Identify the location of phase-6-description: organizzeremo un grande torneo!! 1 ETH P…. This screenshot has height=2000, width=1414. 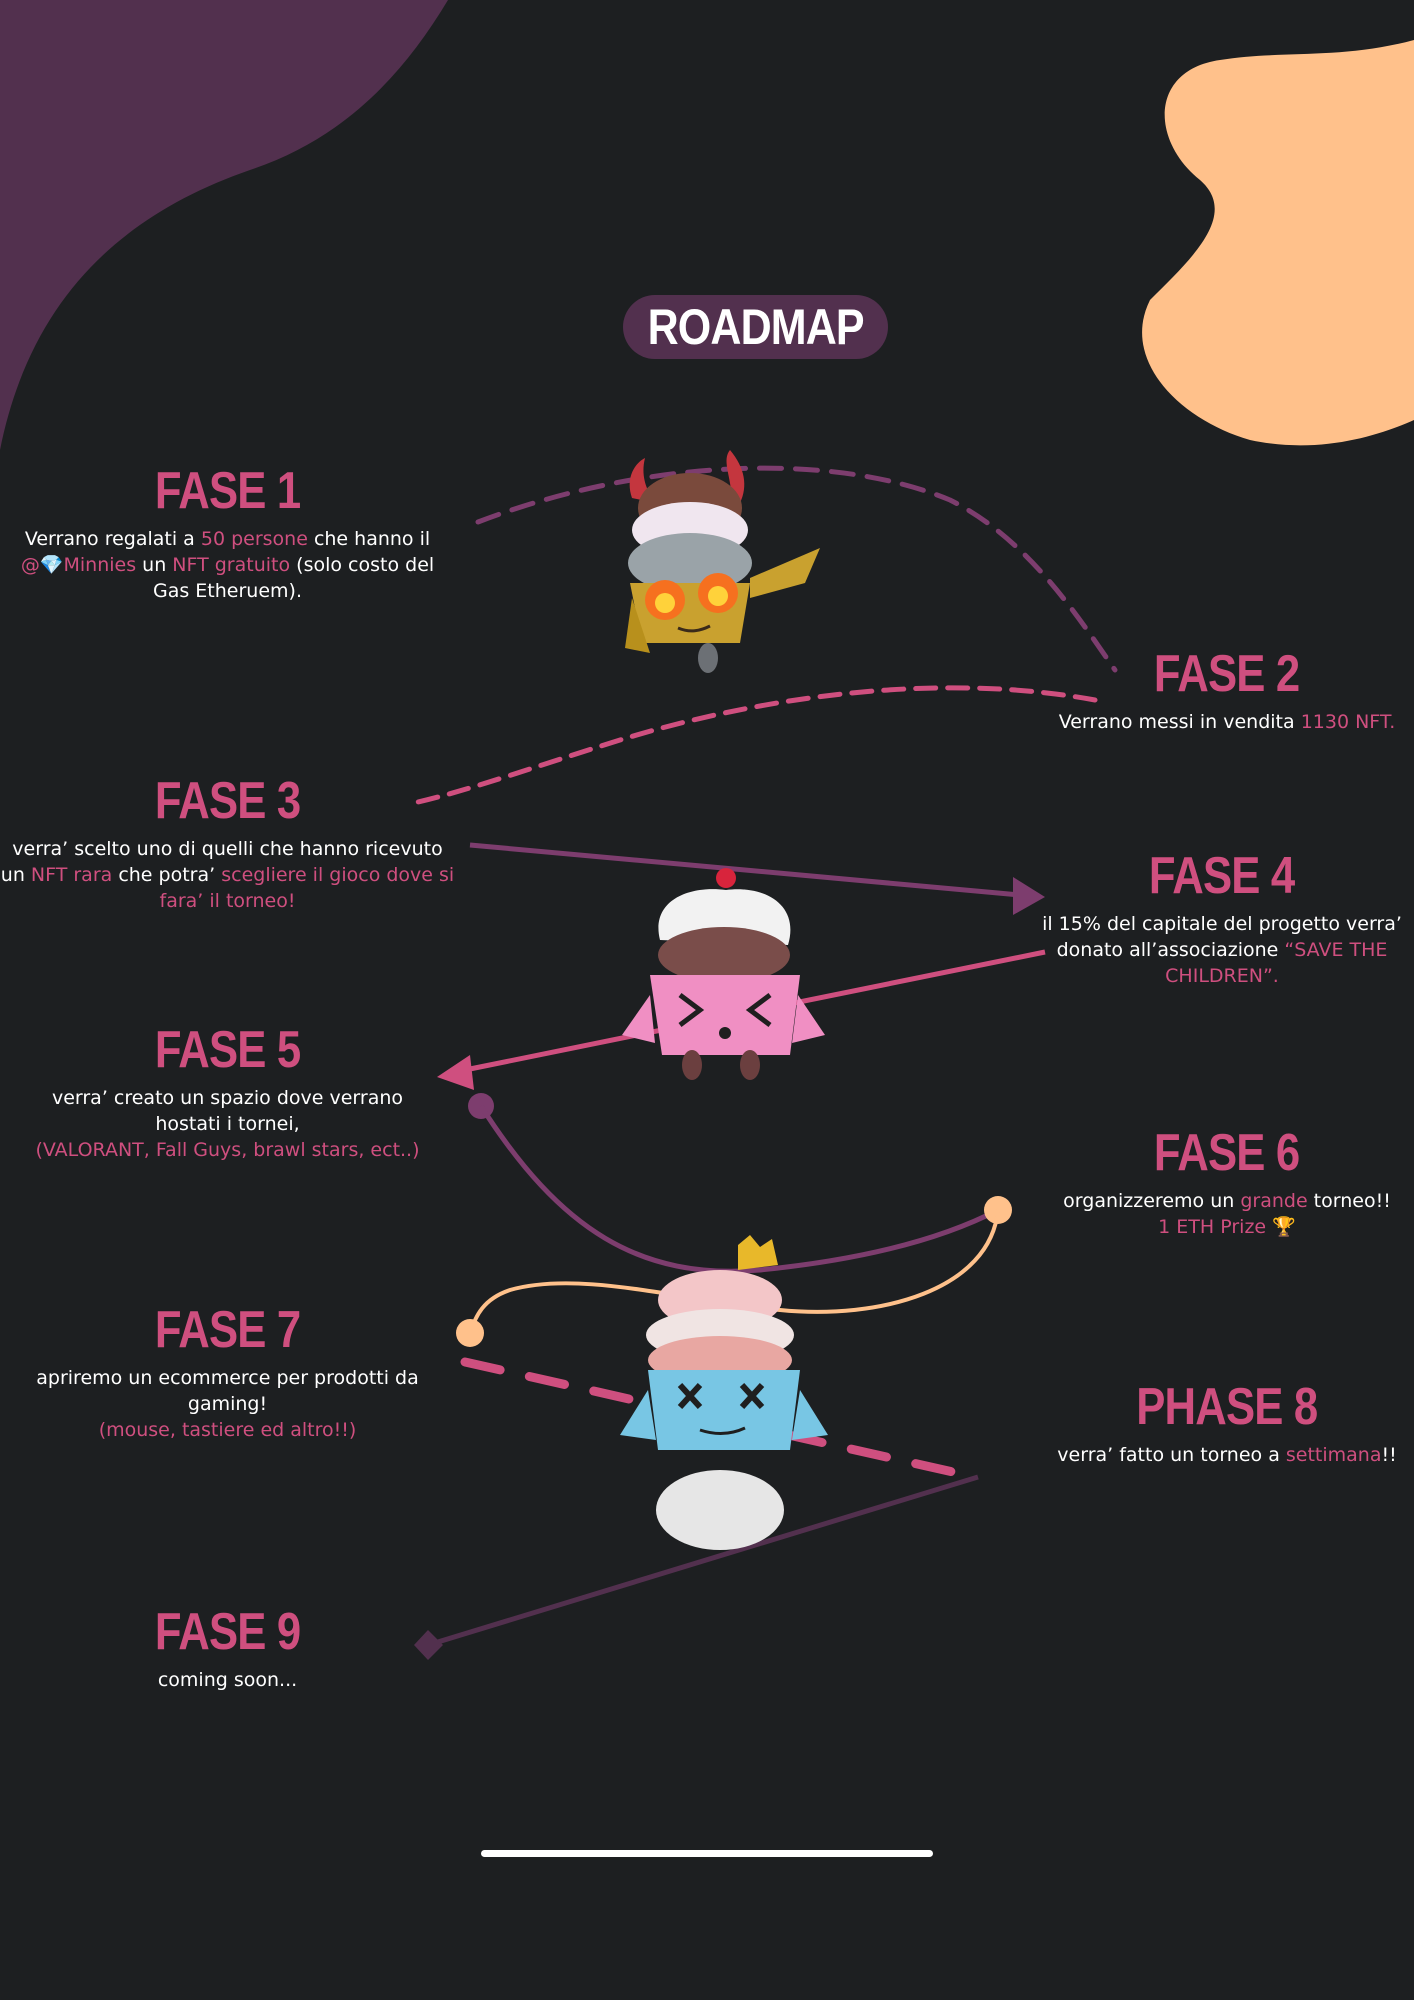
(1227, 1214).